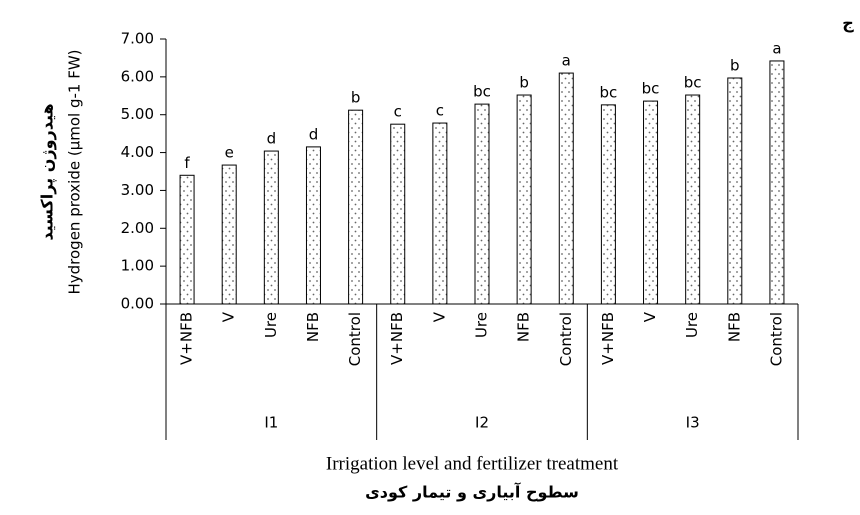 The height and width of the screenshot is (515, 860). What do you see at coordinates (137, 228) in the screenshot?
I see `y-tick-label: 2.00` at bounding box center [137, 228].